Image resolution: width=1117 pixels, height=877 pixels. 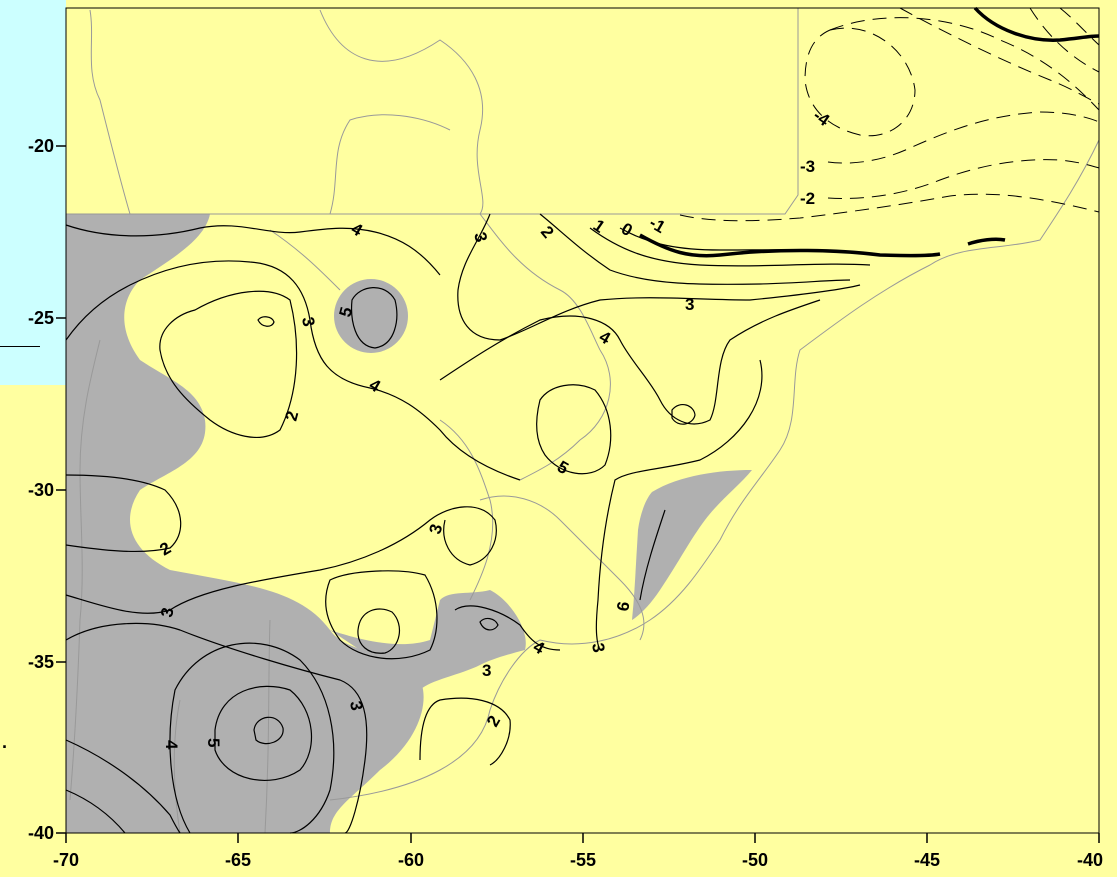 I want to click on contour-5-east, so click(x=574, y=429).